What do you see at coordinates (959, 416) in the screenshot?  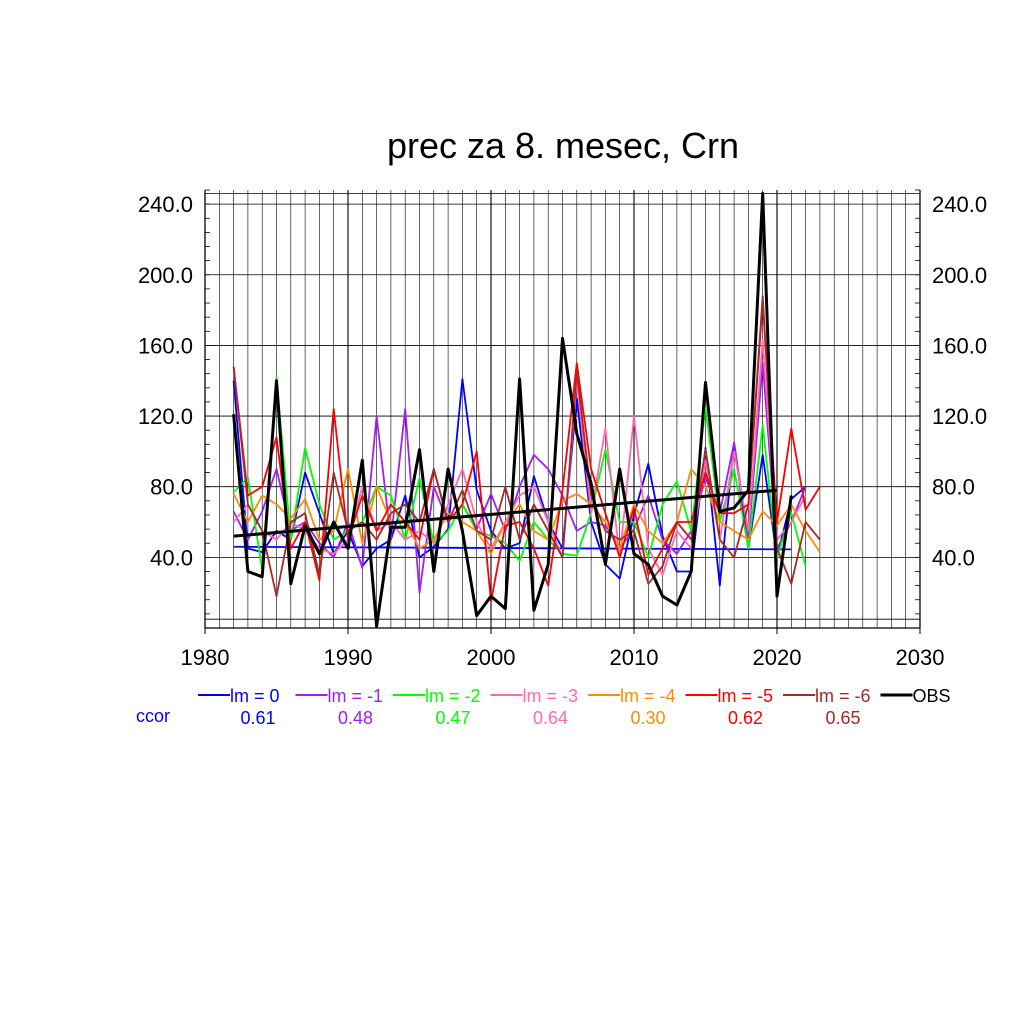 I see `y-tick-label-right: 120.0` at bounding box center [959, 416].